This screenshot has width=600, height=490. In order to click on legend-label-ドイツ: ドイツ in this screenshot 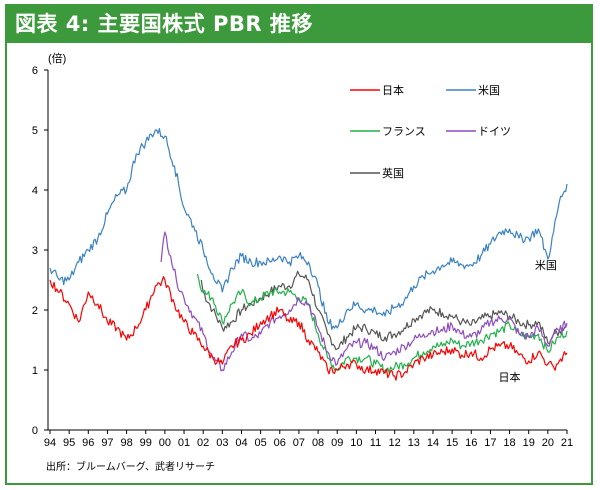, I will do `click(494, 131)`.